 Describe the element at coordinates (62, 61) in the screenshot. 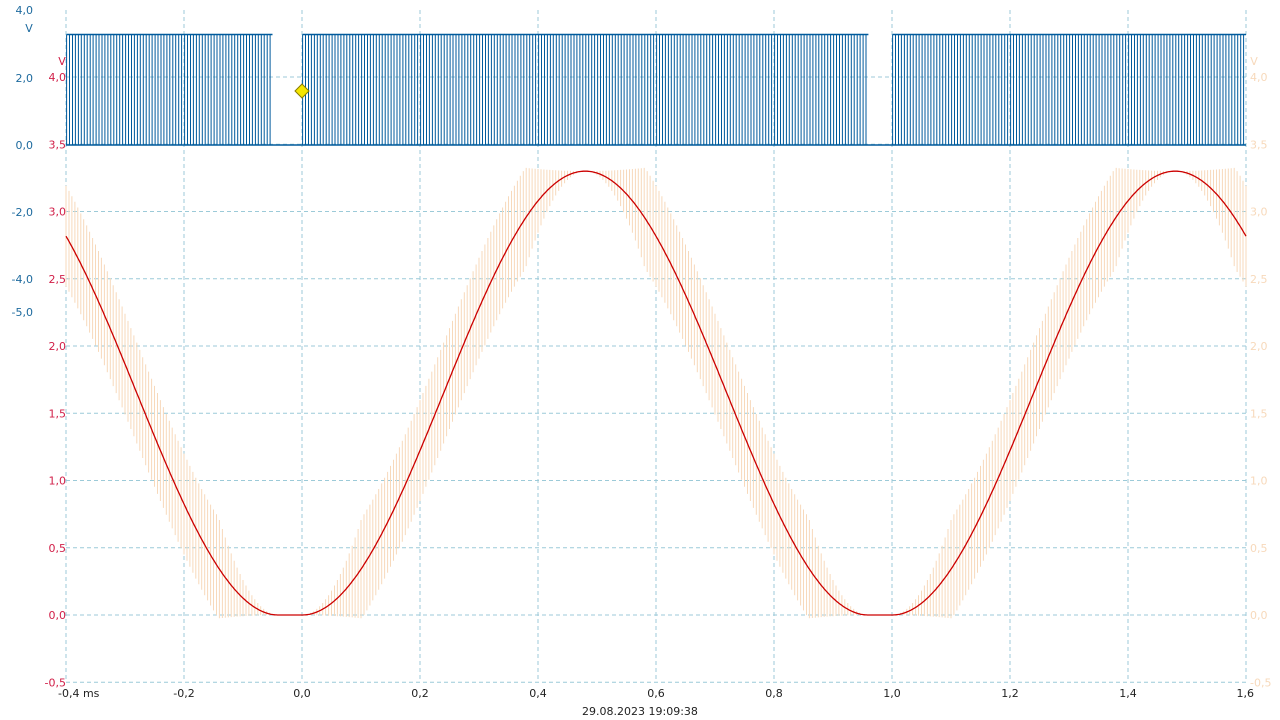

I see `analog-unit-label: V` at that location.